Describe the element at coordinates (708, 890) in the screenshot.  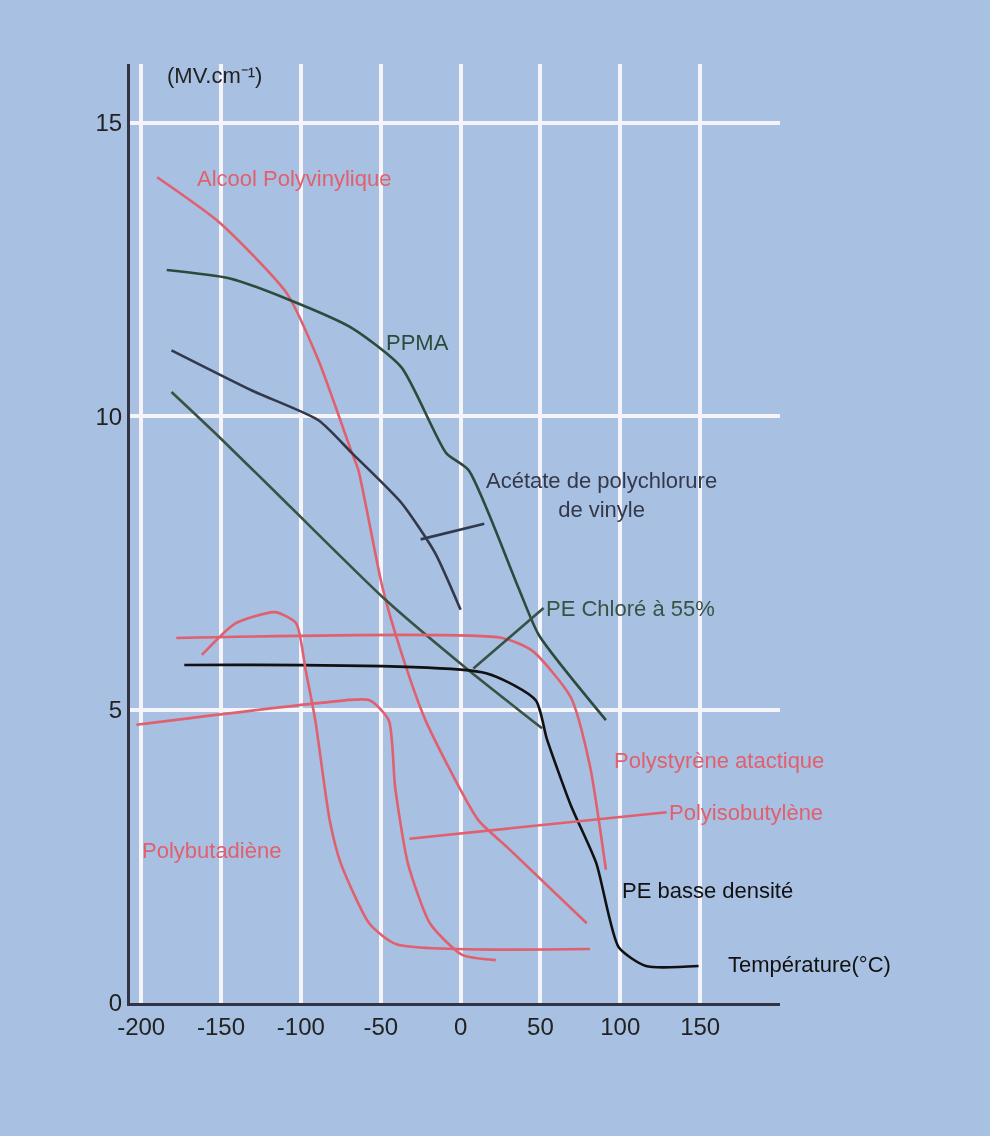
I see `series-label: PE basse densité` at that location.